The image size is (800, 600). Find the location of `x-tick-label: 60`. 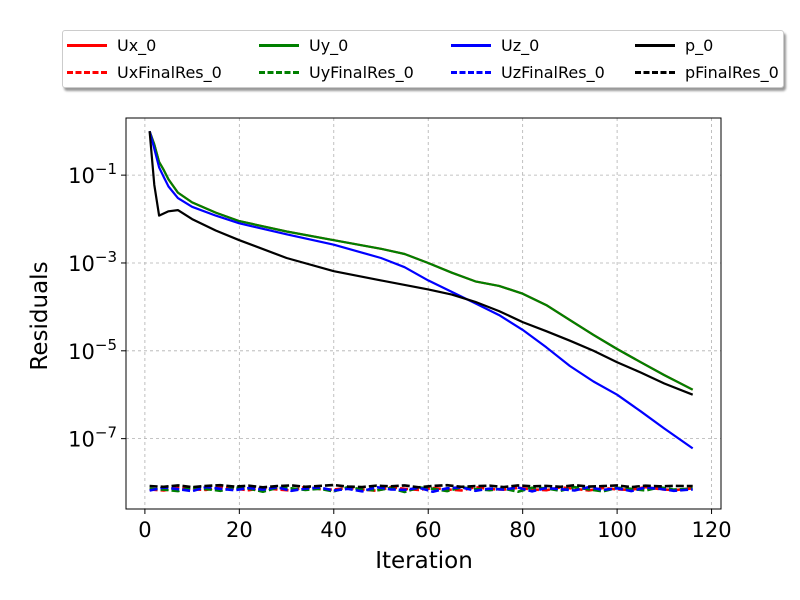

x-tick-label: 60 is located at coordinates (428, 530).